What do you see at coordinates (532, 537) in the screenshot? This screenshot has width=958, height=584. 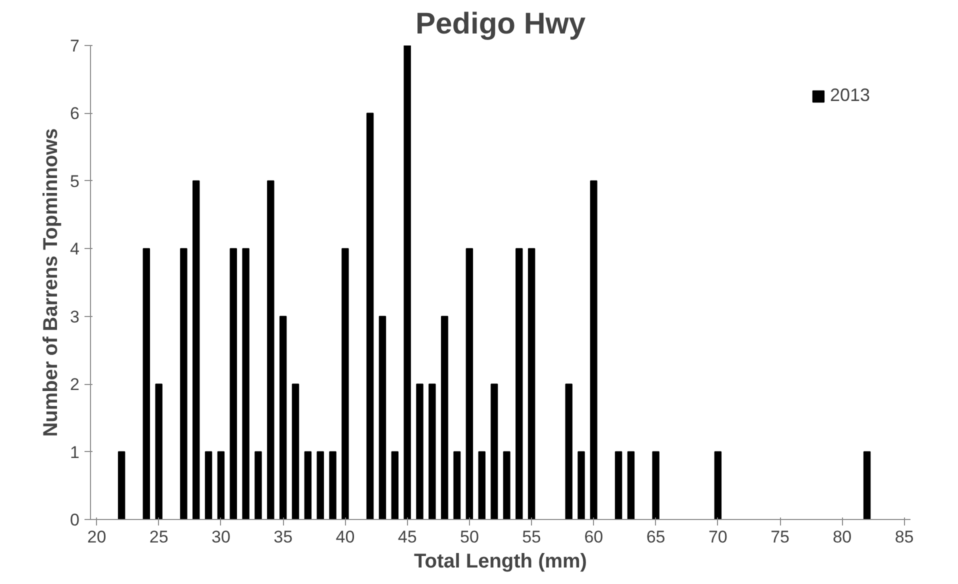 I see `x-tick-label: 55` at bounding box center [532, 537].